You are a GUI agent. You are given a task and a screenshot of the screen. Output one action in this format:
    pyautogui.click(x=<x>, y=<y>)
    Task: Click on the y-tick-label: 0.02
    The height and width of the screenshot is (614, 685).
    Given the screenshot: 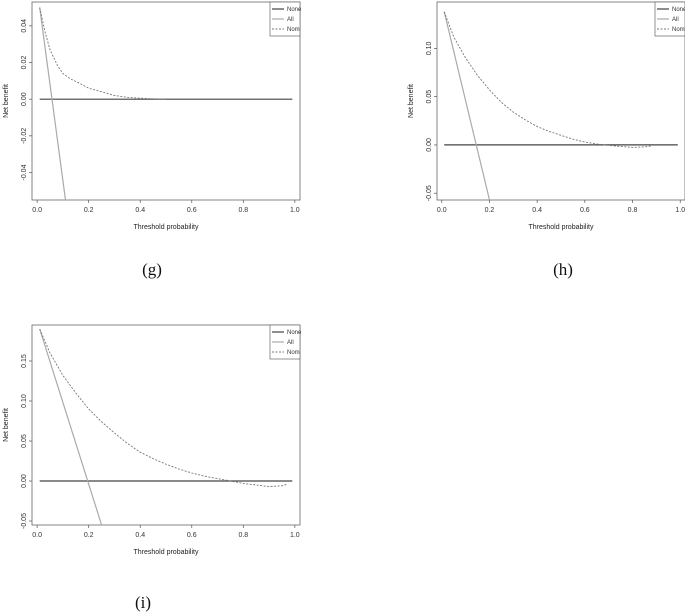 What is the action you would take?
    pyautogui.click(x=24, y=63)
    